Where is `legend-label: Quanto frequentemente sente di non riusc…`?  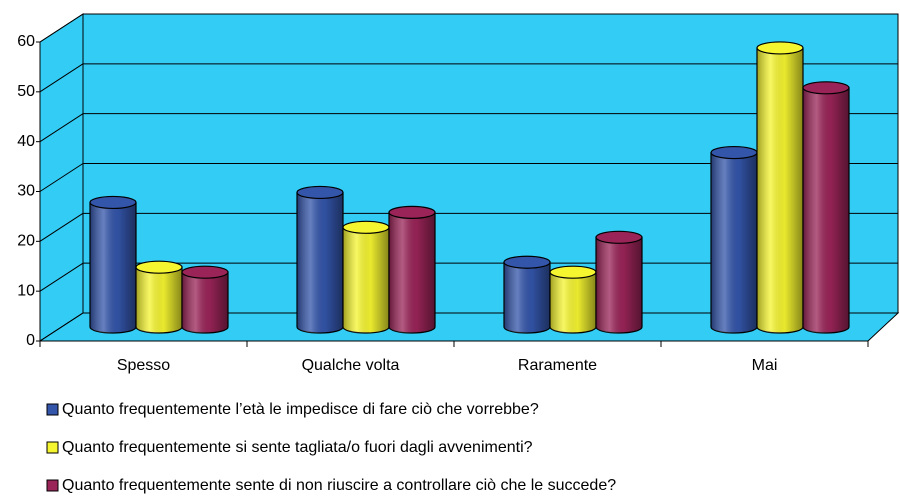
legend-label: Quanto frequentemente sente di non riusc… is located at coordinates (339, 485).